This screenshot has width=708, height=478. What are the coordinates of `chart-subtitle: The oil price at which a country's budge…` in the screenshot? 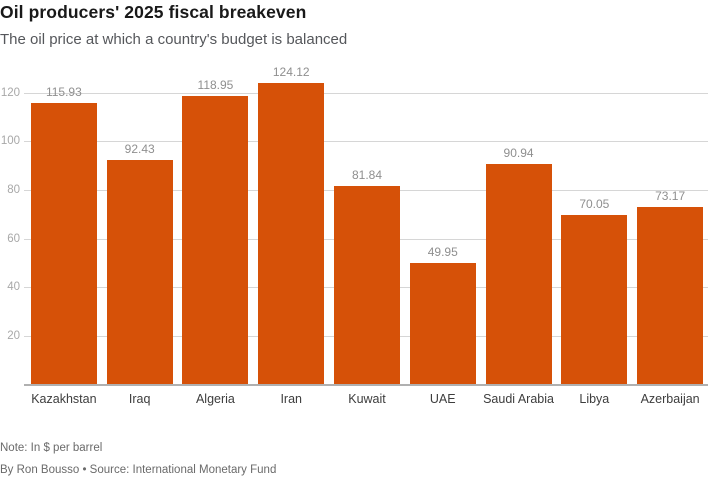 It's located at (174, 39).